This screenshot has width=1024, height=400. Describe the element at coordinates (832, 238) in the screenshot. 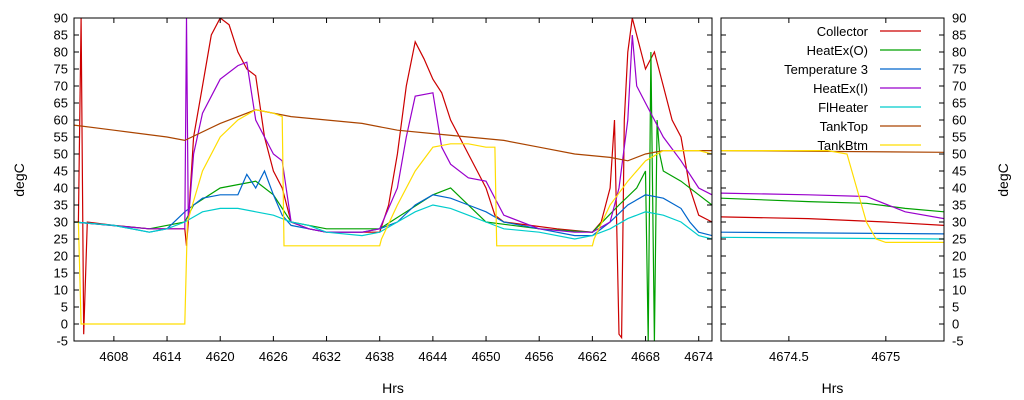

I see `series-line-flheater-zoom` at that location.